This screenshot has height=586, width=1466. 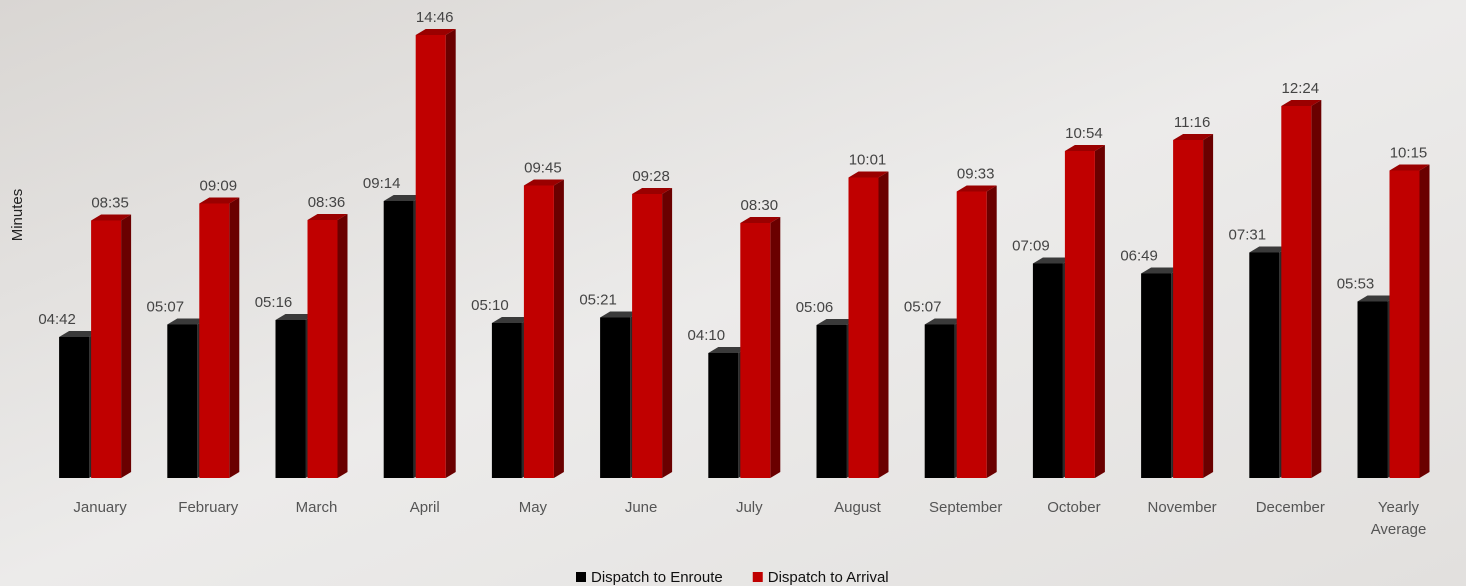 What do you see at coordinates (815, 307) in the screenshot?
I see `value-label: 05:06` at bounding box center [815, 307].